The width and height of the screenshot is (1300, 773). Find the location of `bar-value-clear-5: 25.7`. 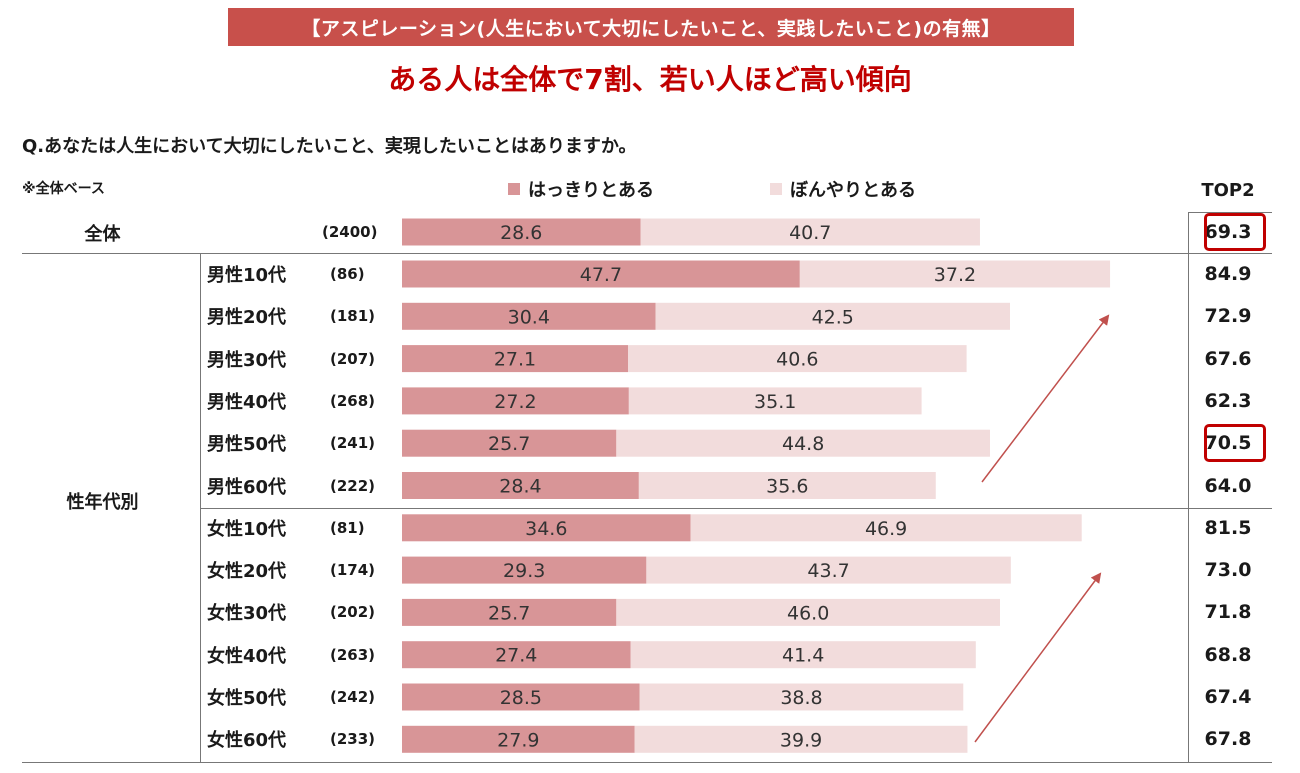

bar-value-clear-5: 25.7 is located at coordinates (509, 444).